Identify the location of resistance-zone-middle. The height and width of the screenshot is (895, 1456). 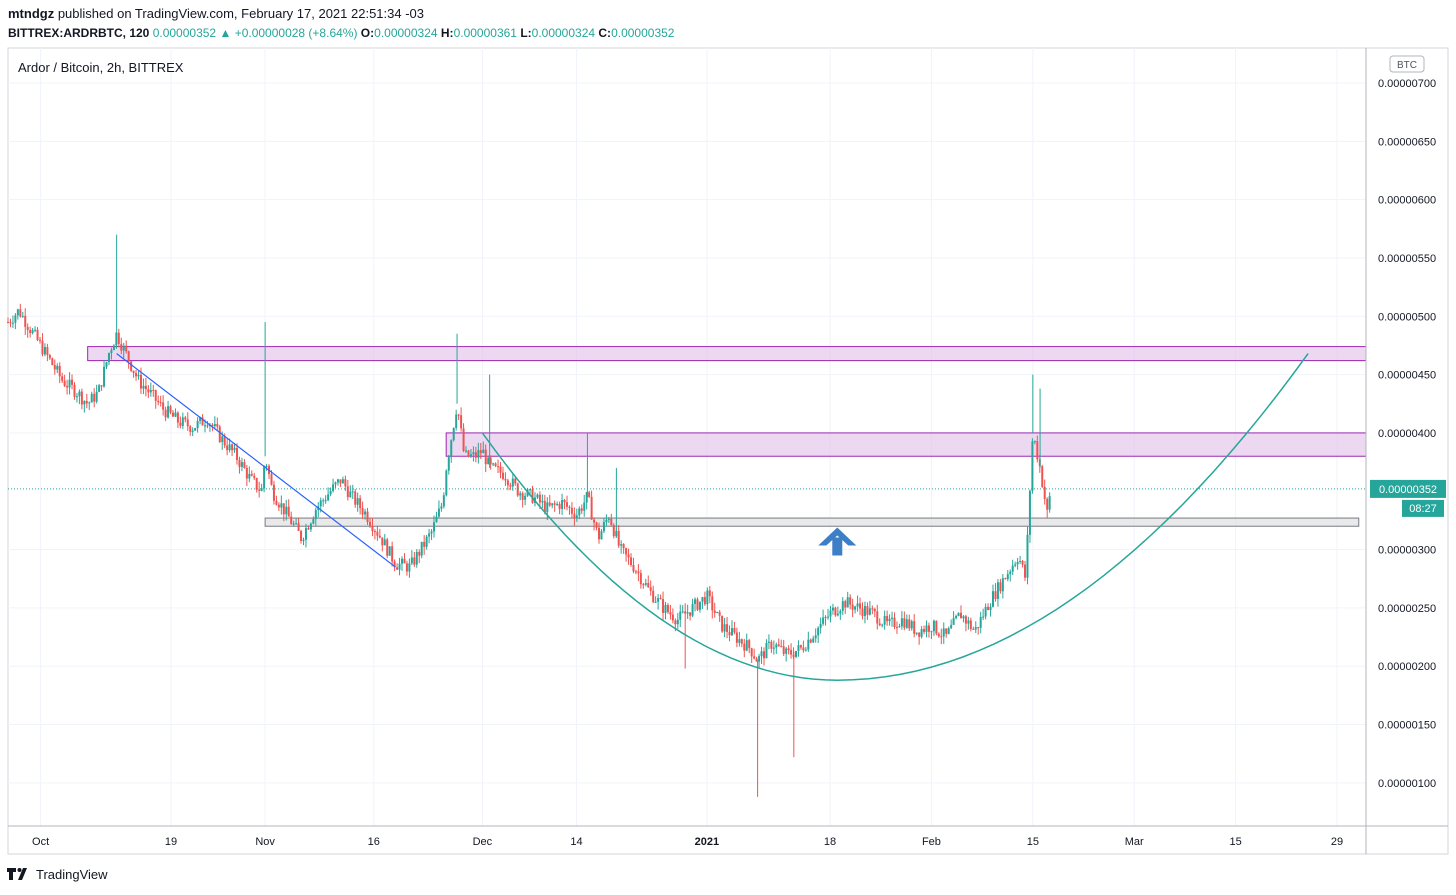
(906, 444).